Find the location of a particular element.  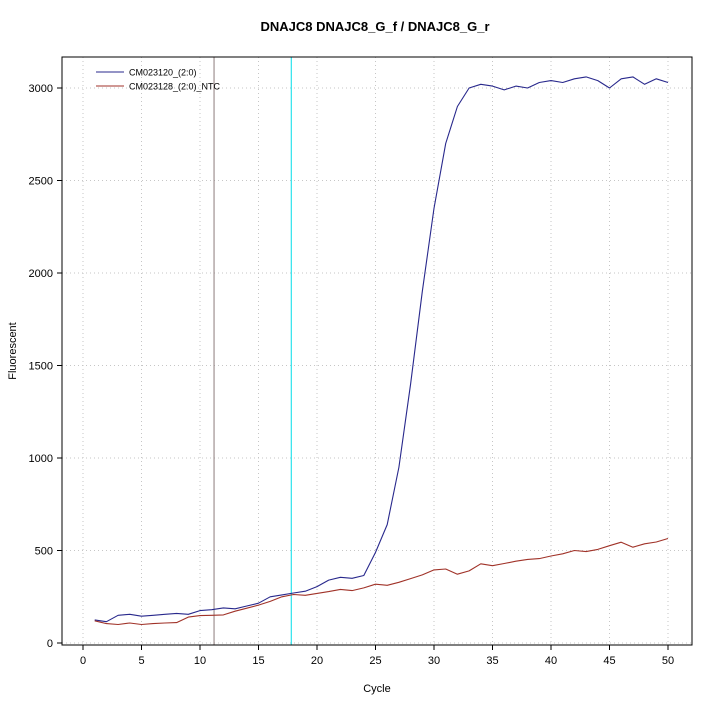

legend-label-CM023128_(2:0)_NTC: CM023128_(2:0)_NTC is located at coordinates (175, 87).